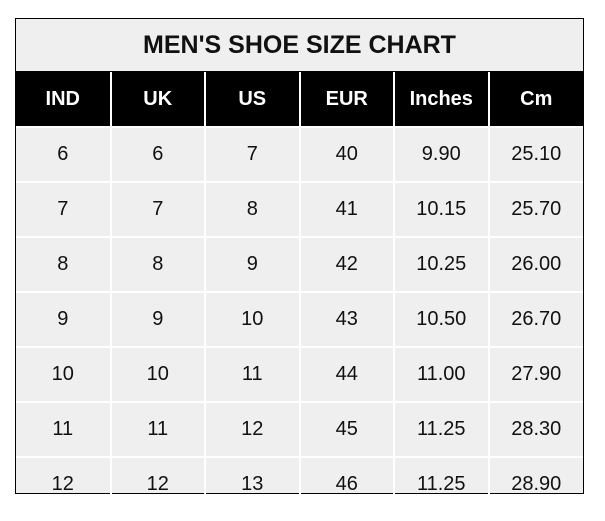 The height and width of the screenshot is (521, 605). Describe the element at coordinates (346, 429) in the screenshot. I see `table-cell: 45` at that location.